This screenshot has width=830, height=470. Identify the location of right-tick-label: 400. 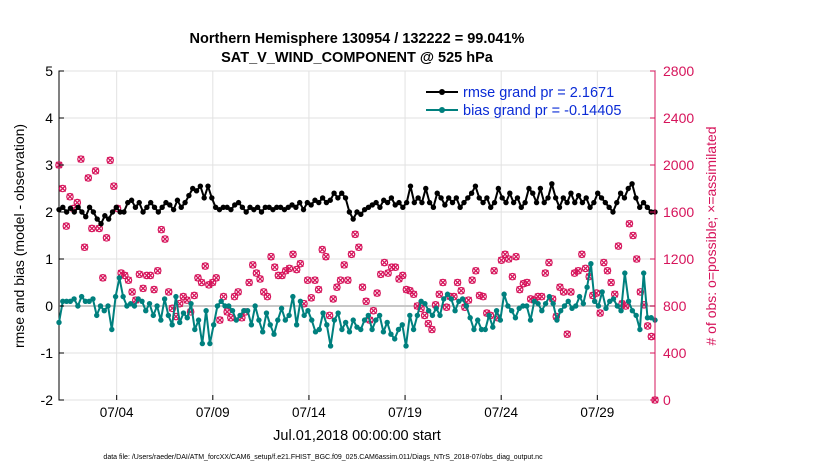
(675, 353).